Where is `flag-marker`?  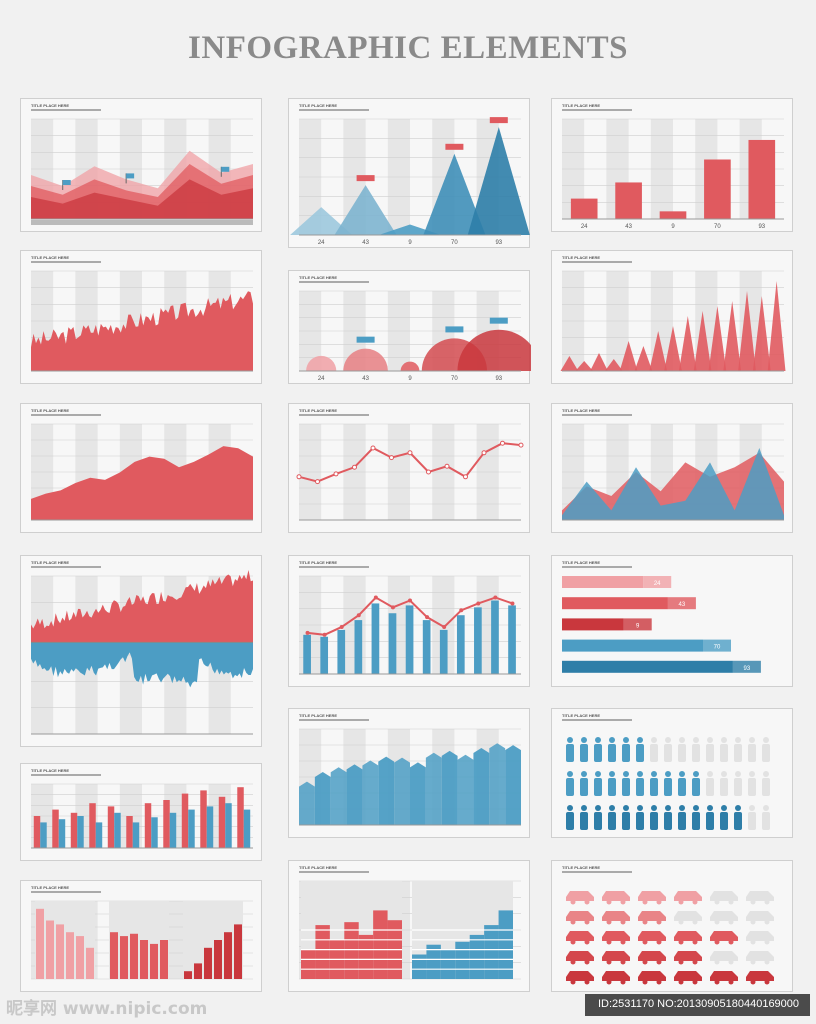 flag-marker is located at coordinates (66, 182).